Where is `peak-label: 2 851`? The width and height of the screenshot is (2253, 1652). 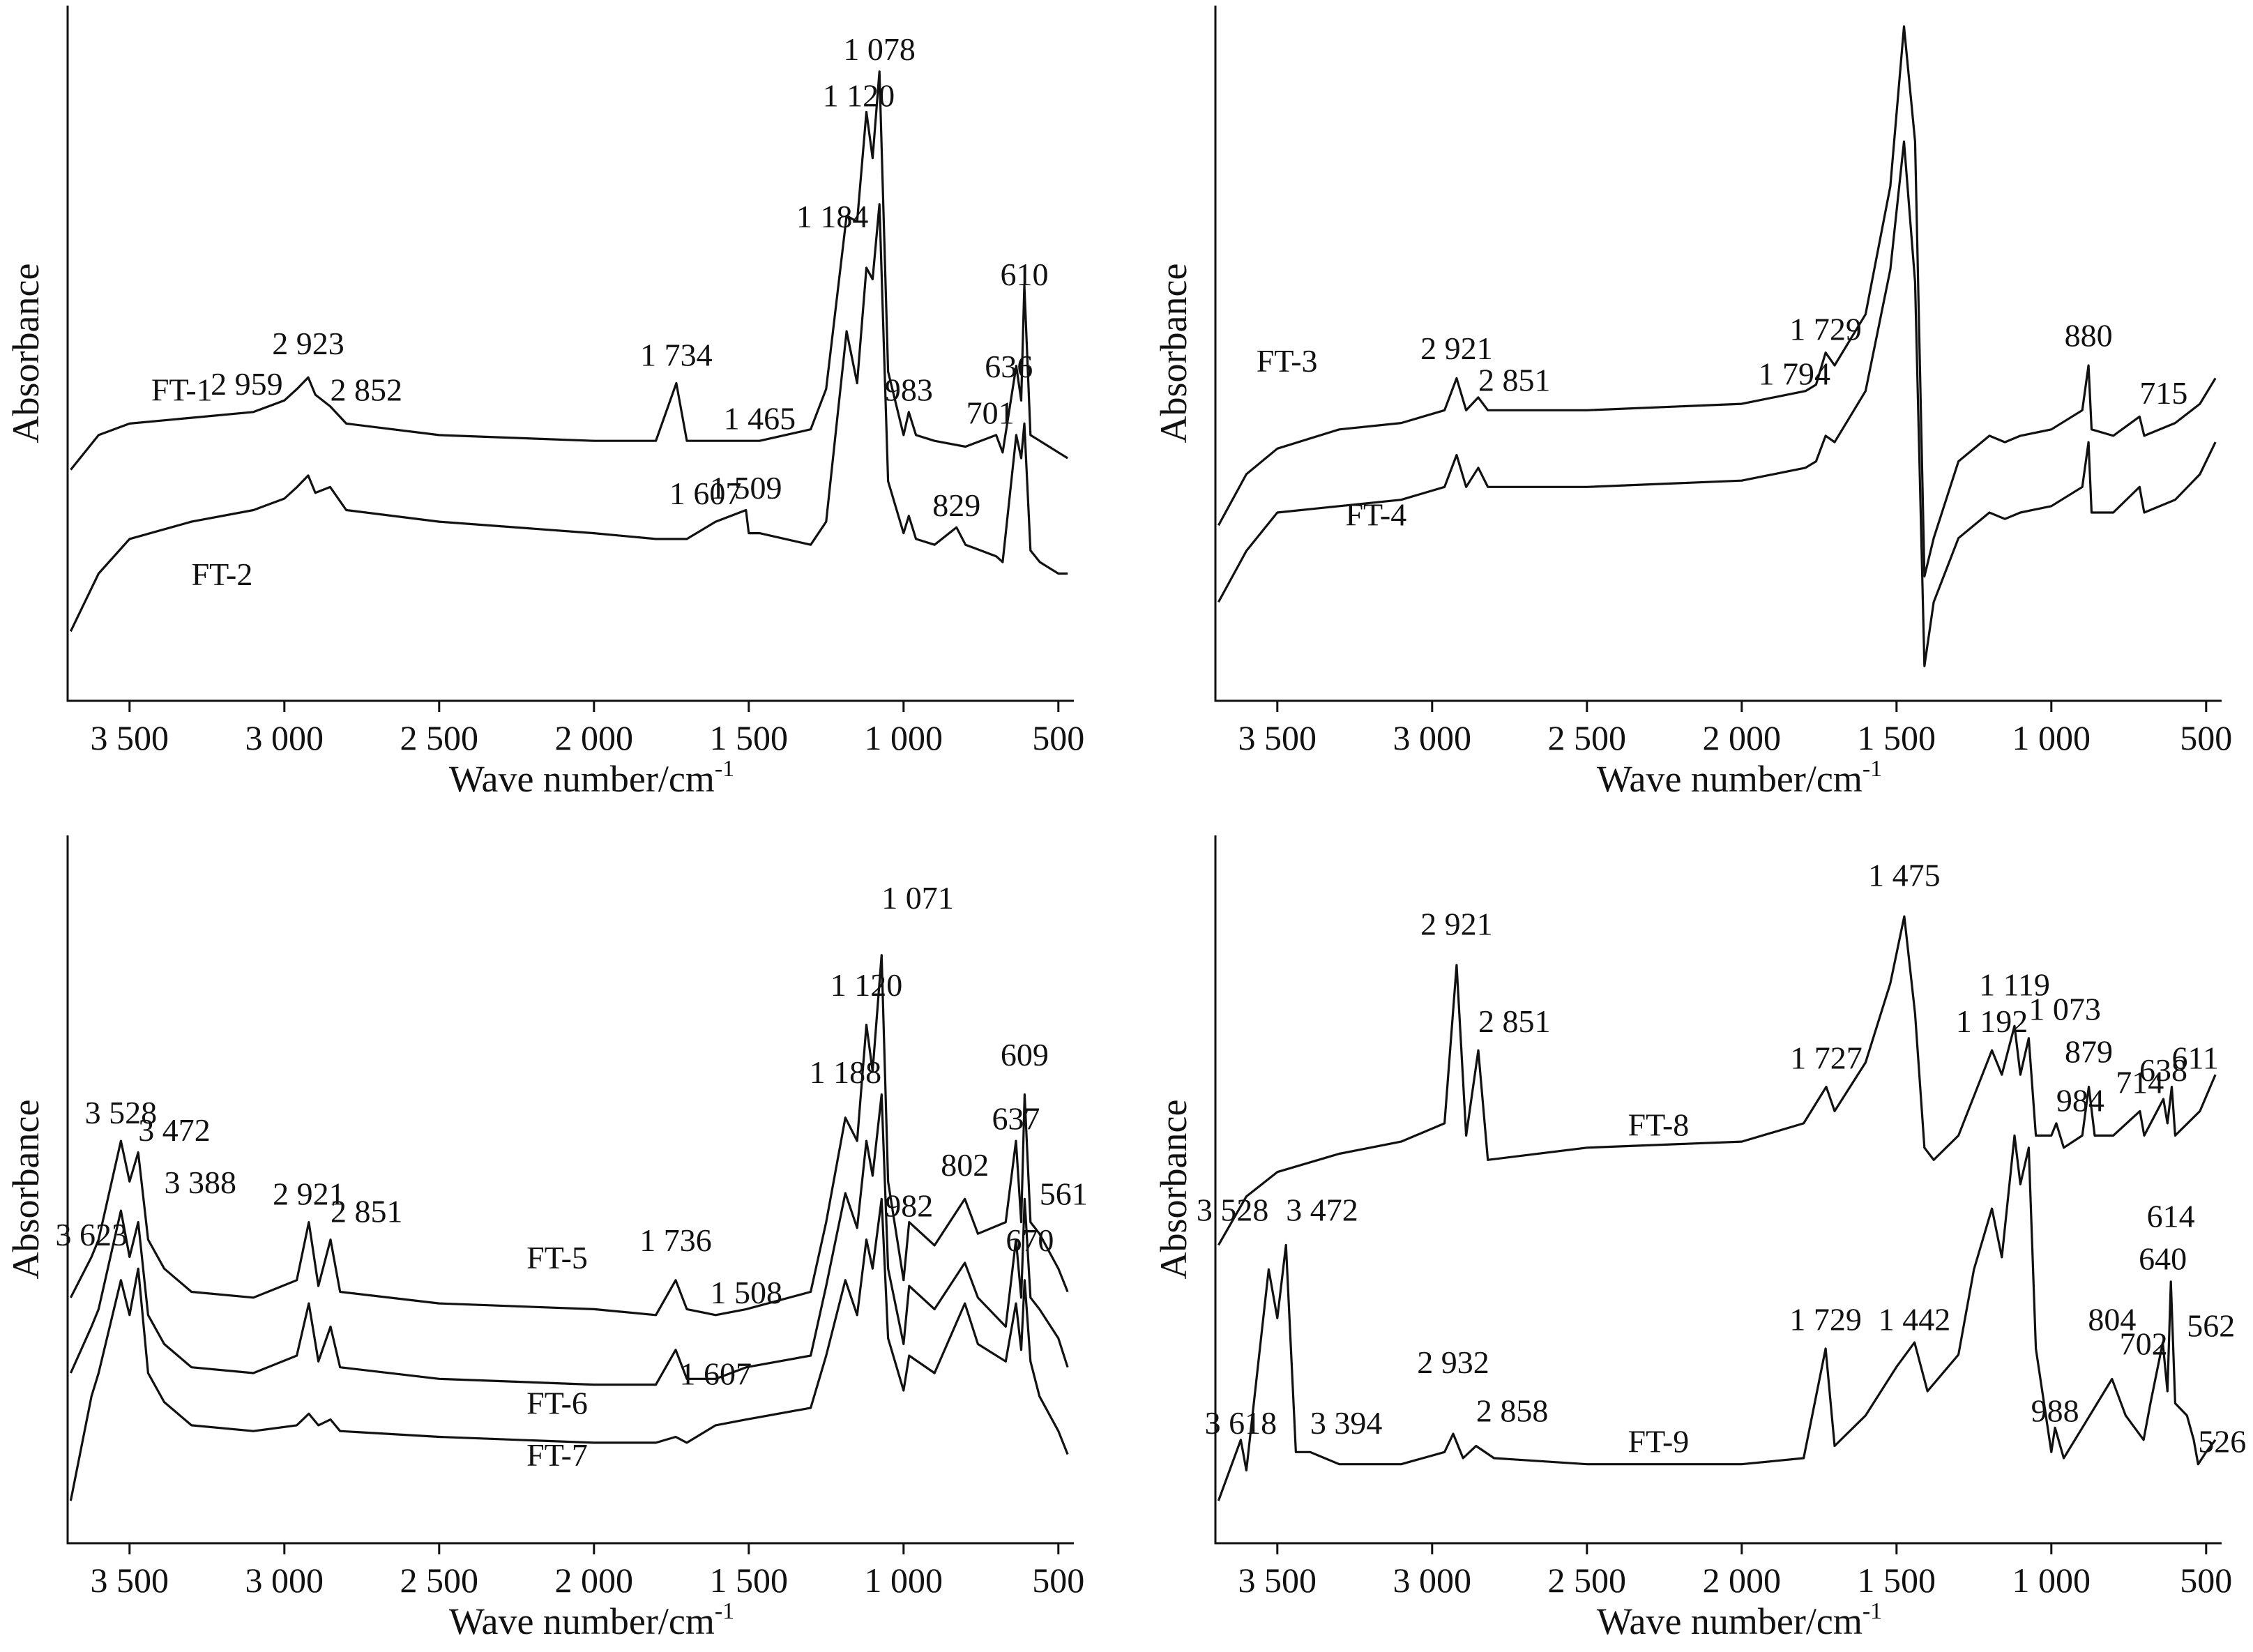
peak-label: 2 851 is located at coordinates (1515, 380).